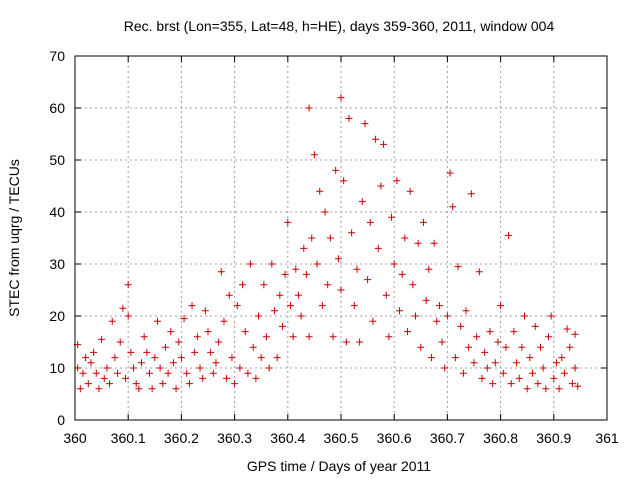 The width and height of the screenshot is (640, 480). Describe the element at coordinates (57, 368) in the screenshot. I see `y-tick-label: 10` at that location.